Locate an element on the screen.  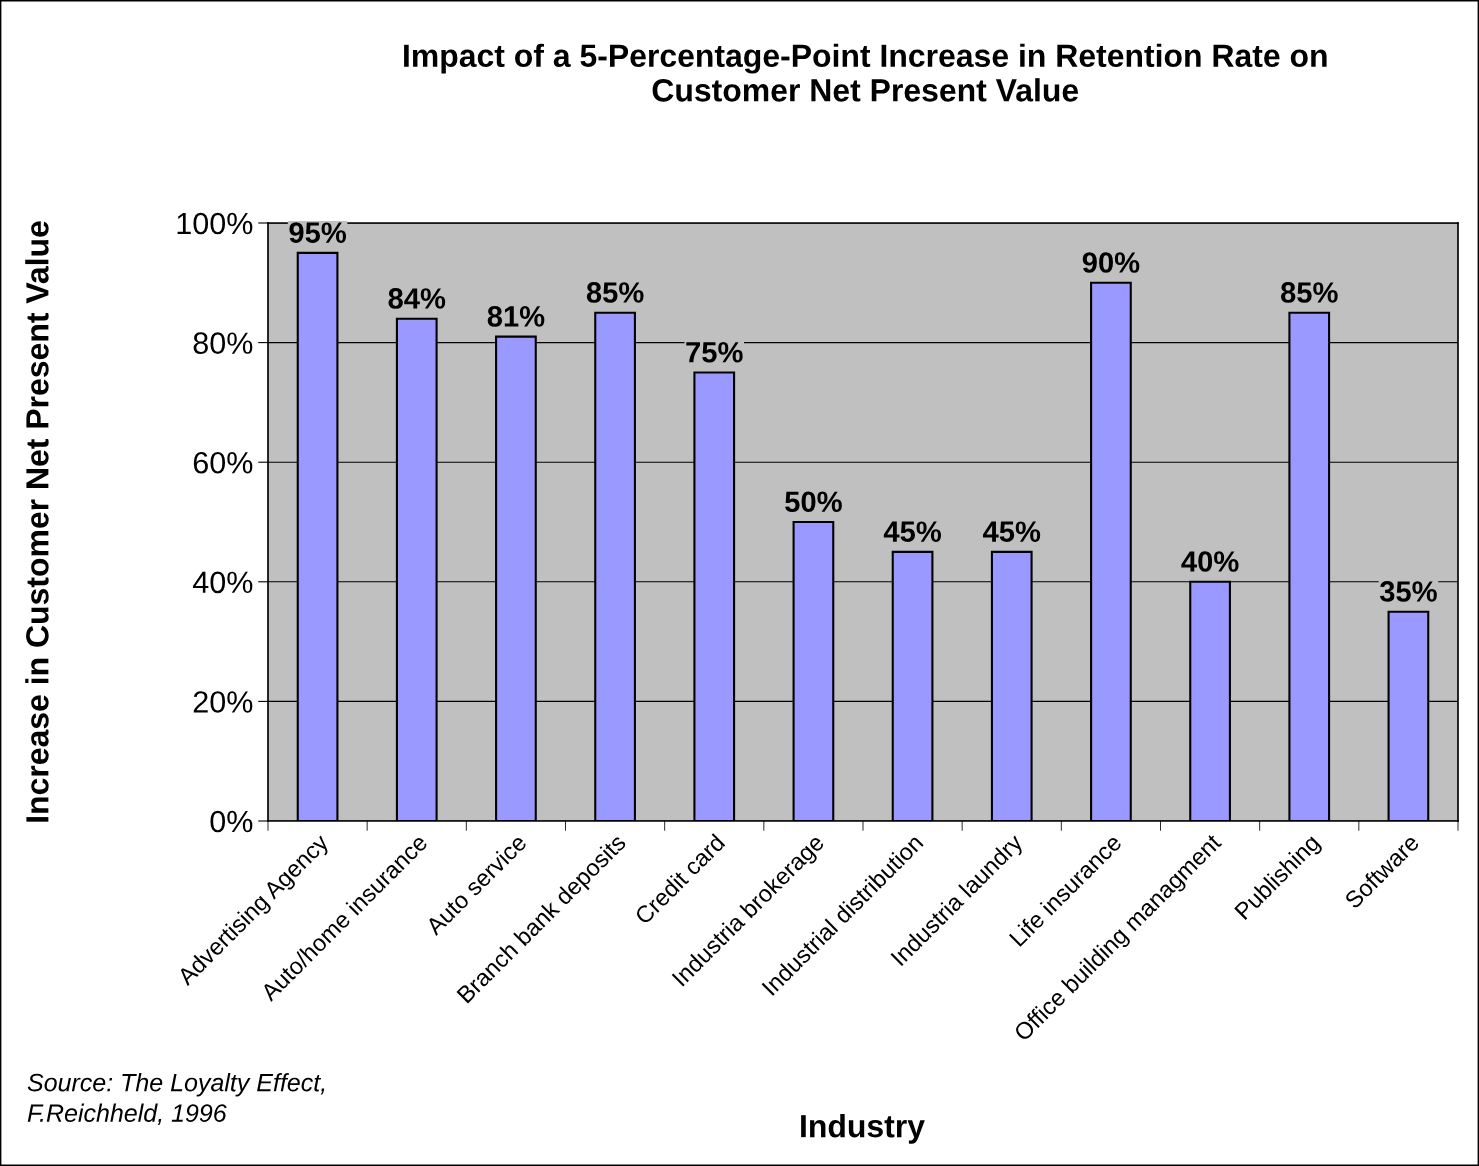
data-label: 90% is located at coordinates (1111, 262).